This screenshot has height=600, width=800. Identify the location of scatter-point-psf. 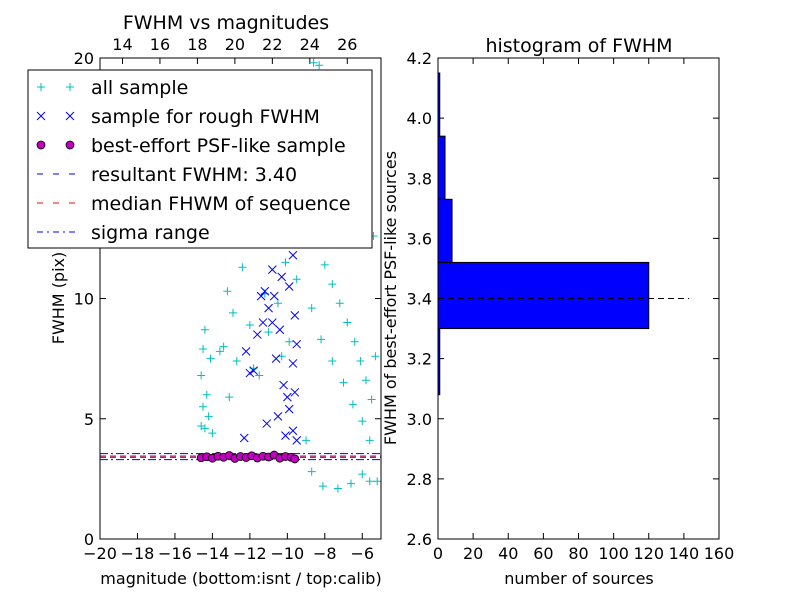
(295, 459).